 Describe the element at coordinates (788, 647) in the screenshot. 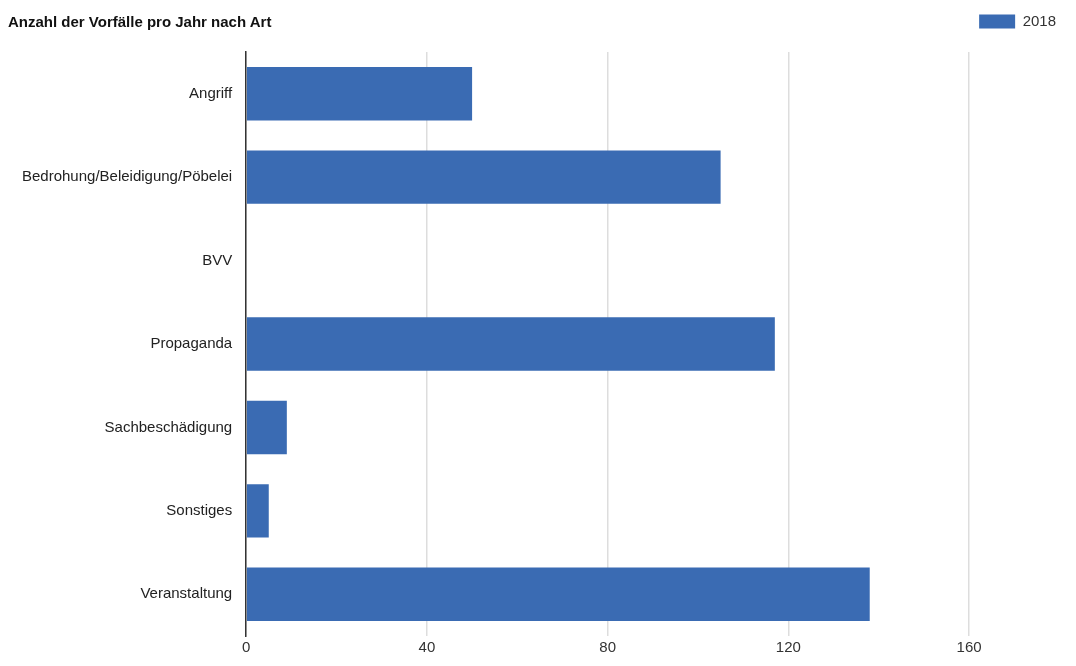

I see `x-tick-label: 120` at that location.